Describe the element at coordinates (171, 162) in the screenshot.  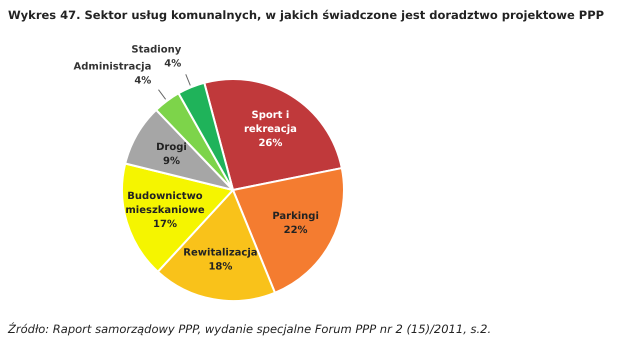
I see `data-label: 9%` at that location.